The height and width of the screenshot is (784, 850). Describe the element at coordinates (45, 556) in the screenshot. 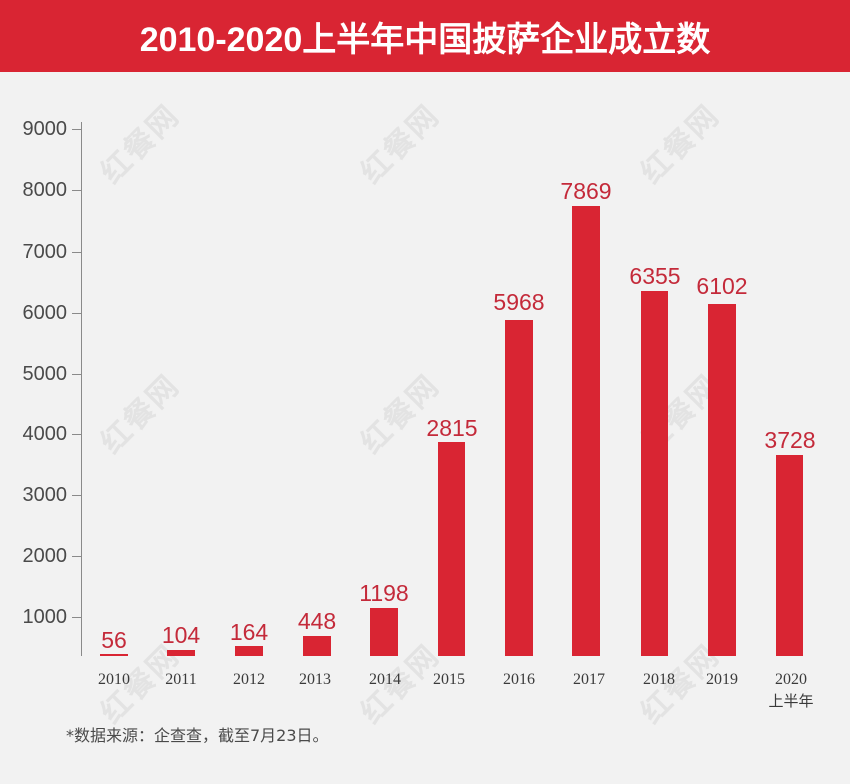

I see `y-tick-label: 2000` at that location.